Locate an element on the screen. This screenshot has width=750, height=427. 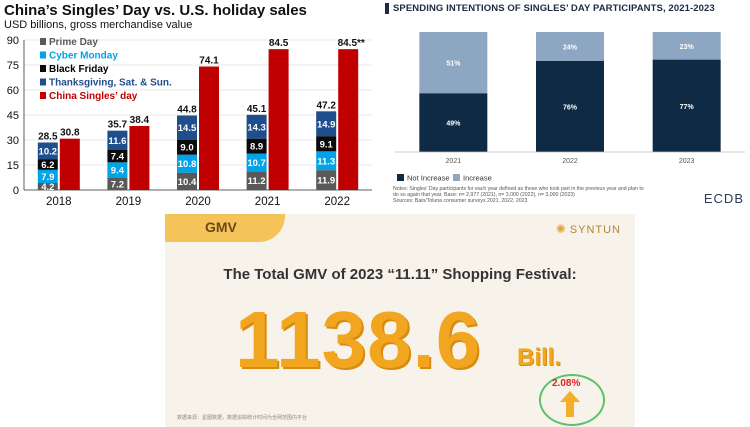
singles-day-value-label: 30.8 is located at coordinates (70, 133).